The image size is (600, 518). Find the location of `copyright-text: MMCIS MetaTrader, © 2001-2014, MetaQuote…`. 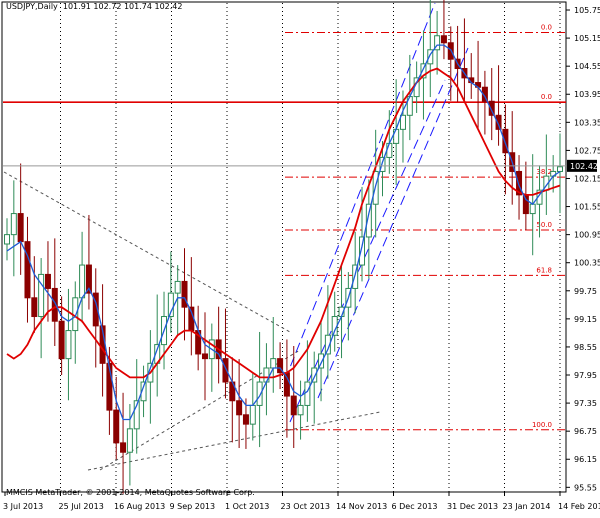

copyright-text: MMCIS MetaTrader, © 2001-2014, MetaQuote… is located at coordinates (130, 492).